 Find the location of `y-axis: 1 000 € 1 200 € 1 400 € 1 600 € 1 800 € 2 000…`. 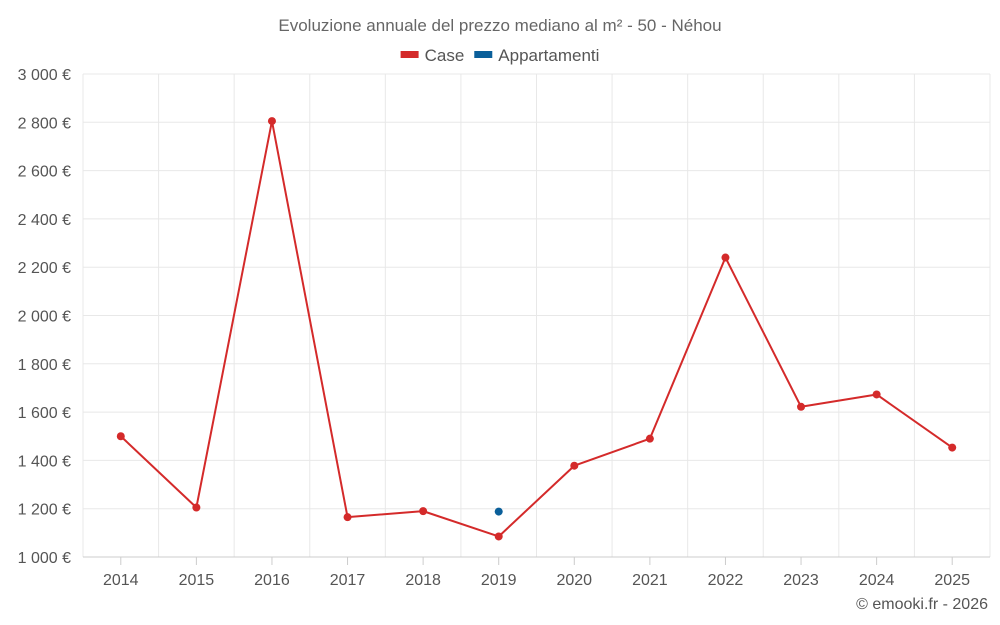

y-axis: 1 000 € 1 200 € 1 400 € 1 600 € 1 800 € 2 000… is located at coordinates (44, 317).